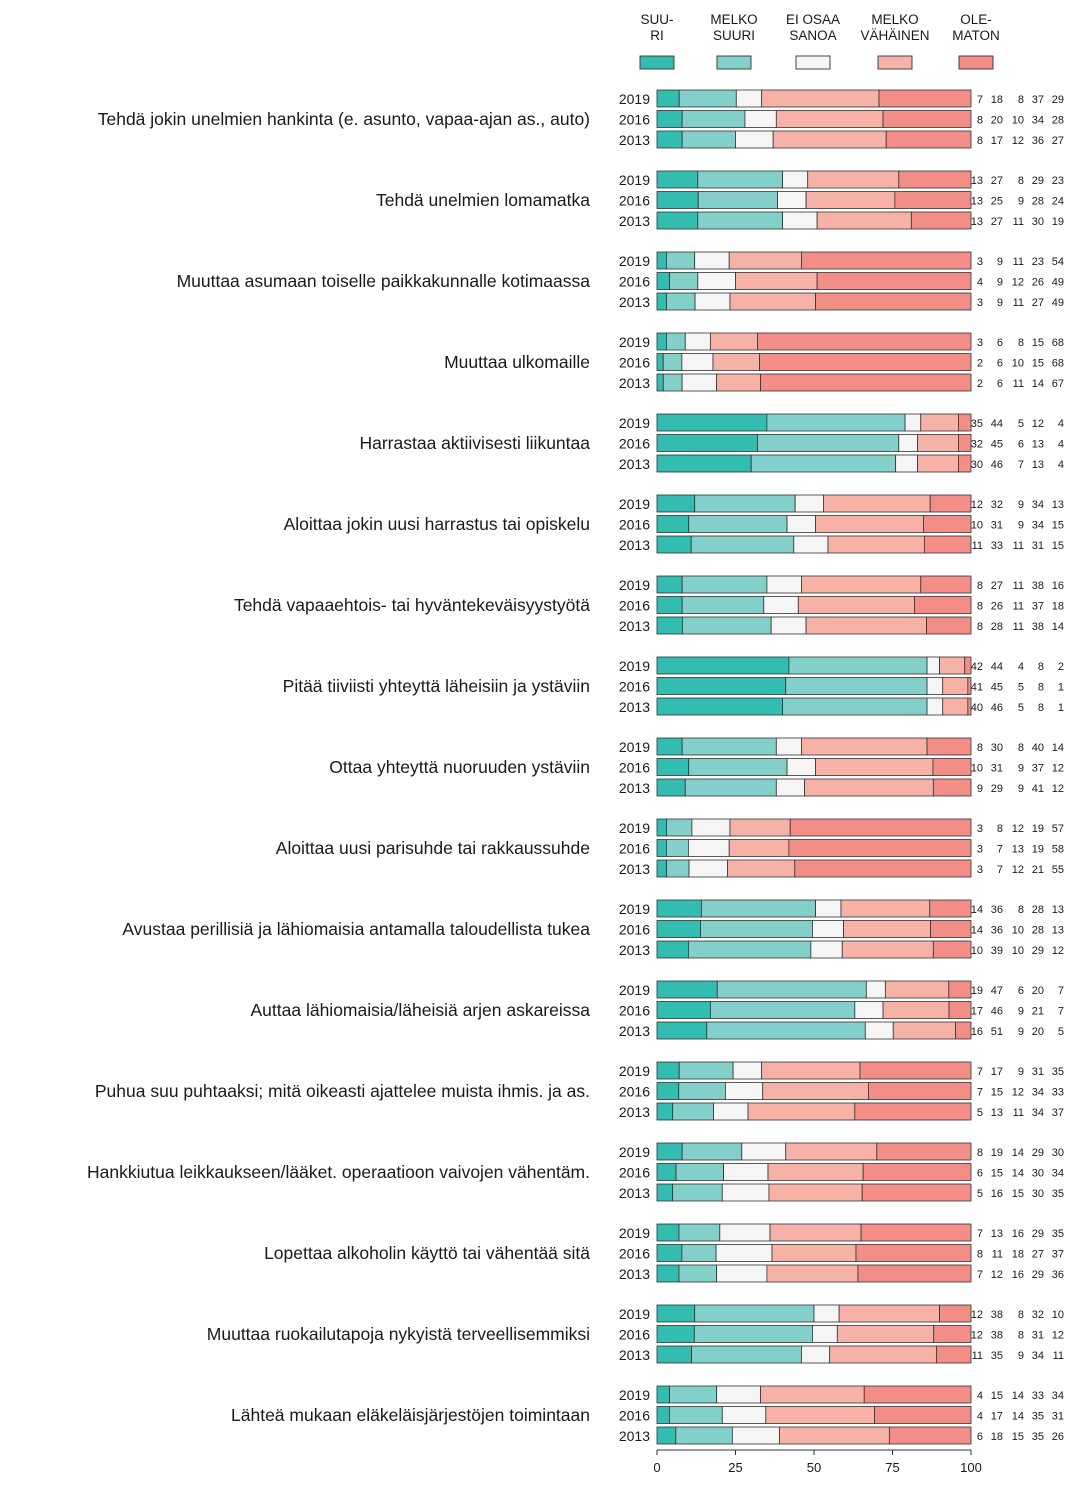 The height and width of the screenshot is (1503, 1090). Describe the element at coordinates (734, 62) in the screenshot. I see `legend-swatch` at that location.